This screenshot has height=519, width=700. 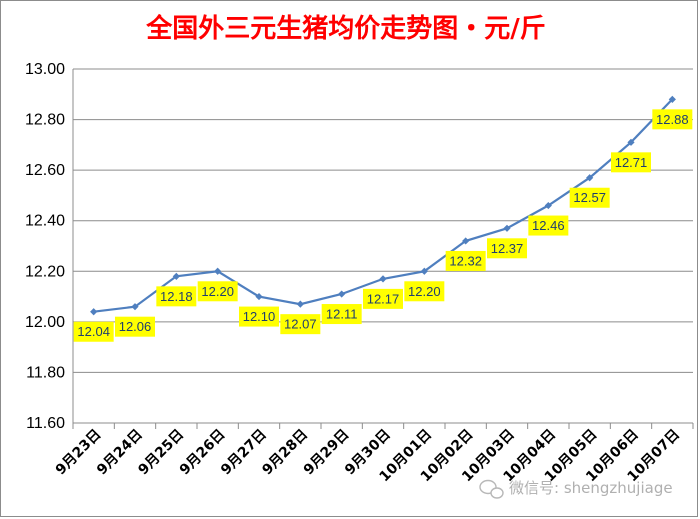 I want to click on data-label: 12.10, so click(x=259, y=316).